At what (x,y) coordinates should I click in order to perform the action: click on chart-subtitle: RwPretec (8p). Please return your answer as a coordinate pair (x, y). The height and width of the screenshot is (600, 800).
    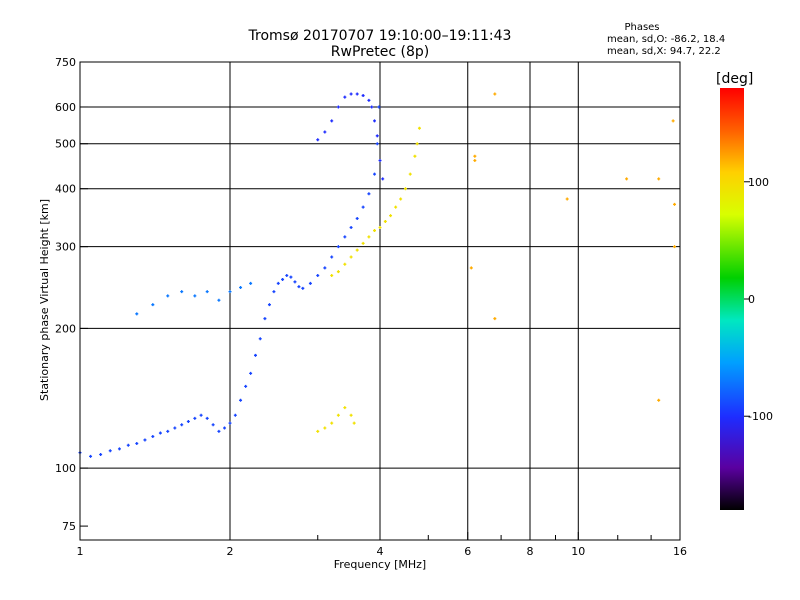
    Looking at the image, I should click on (380, 52).